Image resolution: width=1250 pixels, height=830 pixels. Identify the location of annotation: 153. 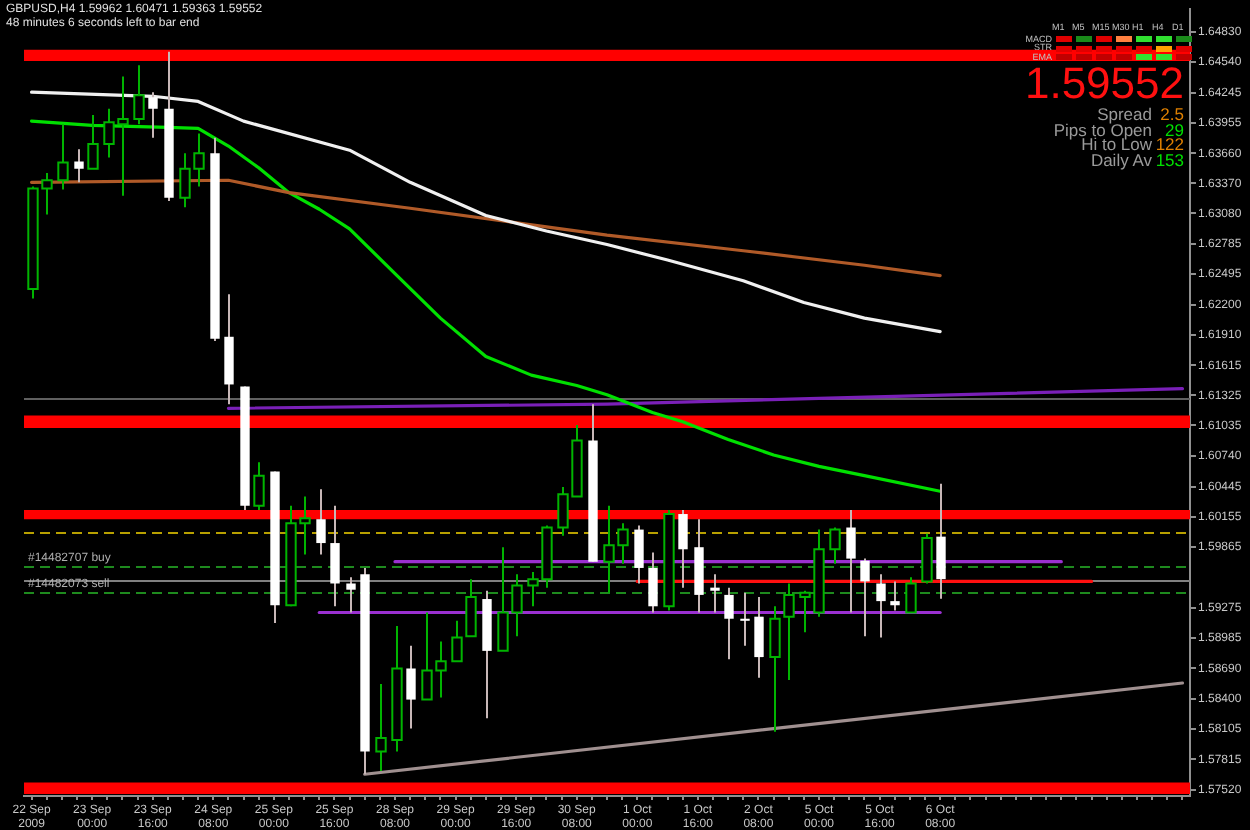
(1169, 159).